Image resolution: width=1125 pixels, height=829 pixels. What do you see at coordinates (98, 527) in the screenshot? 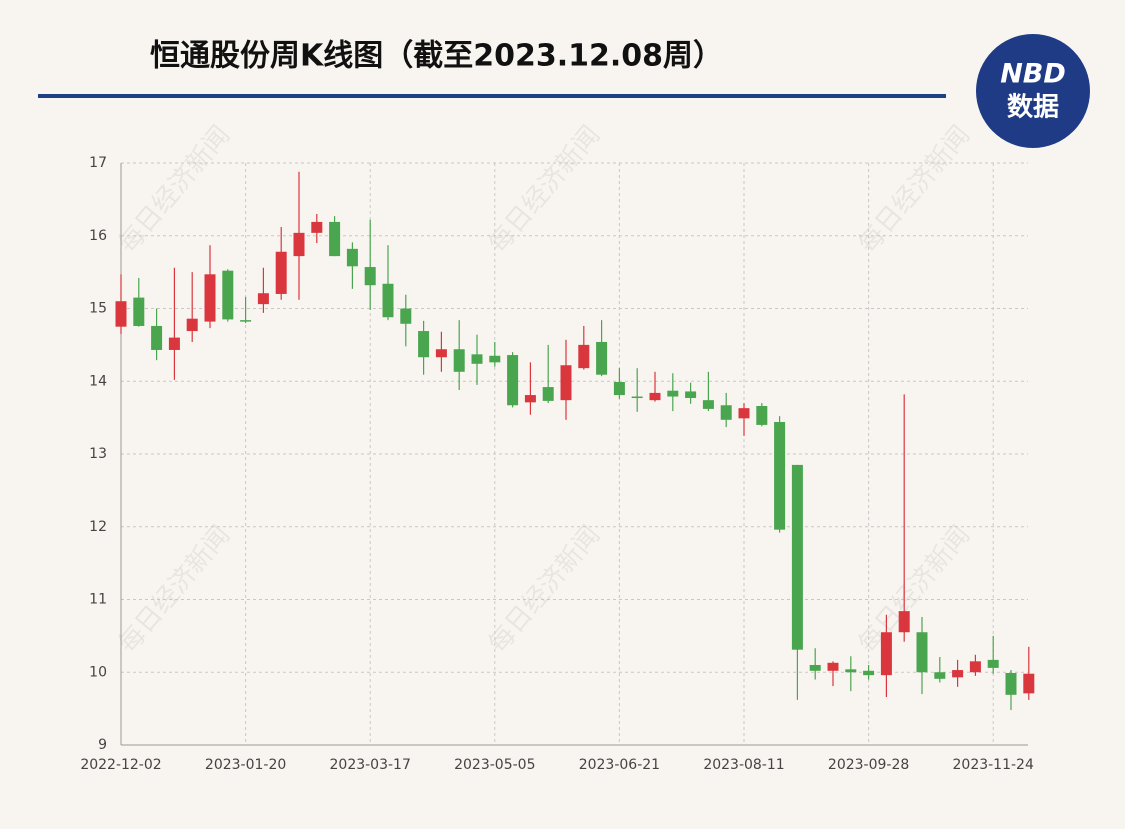
I see `y-tick-label: 12` at bounding box center [98, 527].